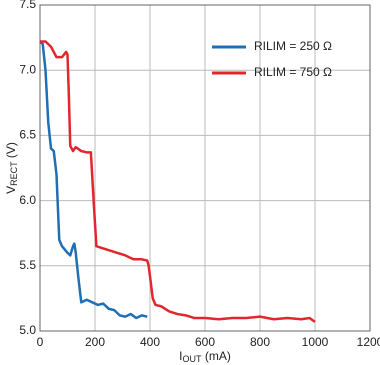 The width and height of the screenshot is (380, 365). I want to click on x-tick-label: 600, so click(205, 342).